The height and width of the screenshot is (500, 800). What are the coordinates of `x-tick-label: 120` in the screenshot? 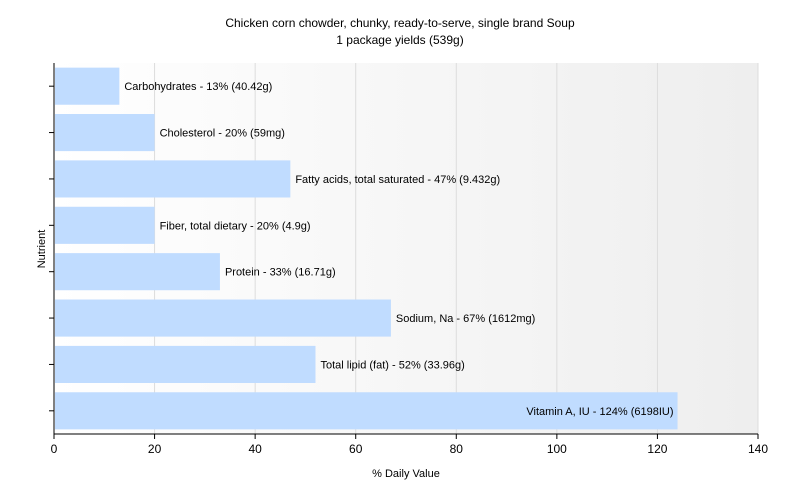 It's located at (657, 449).